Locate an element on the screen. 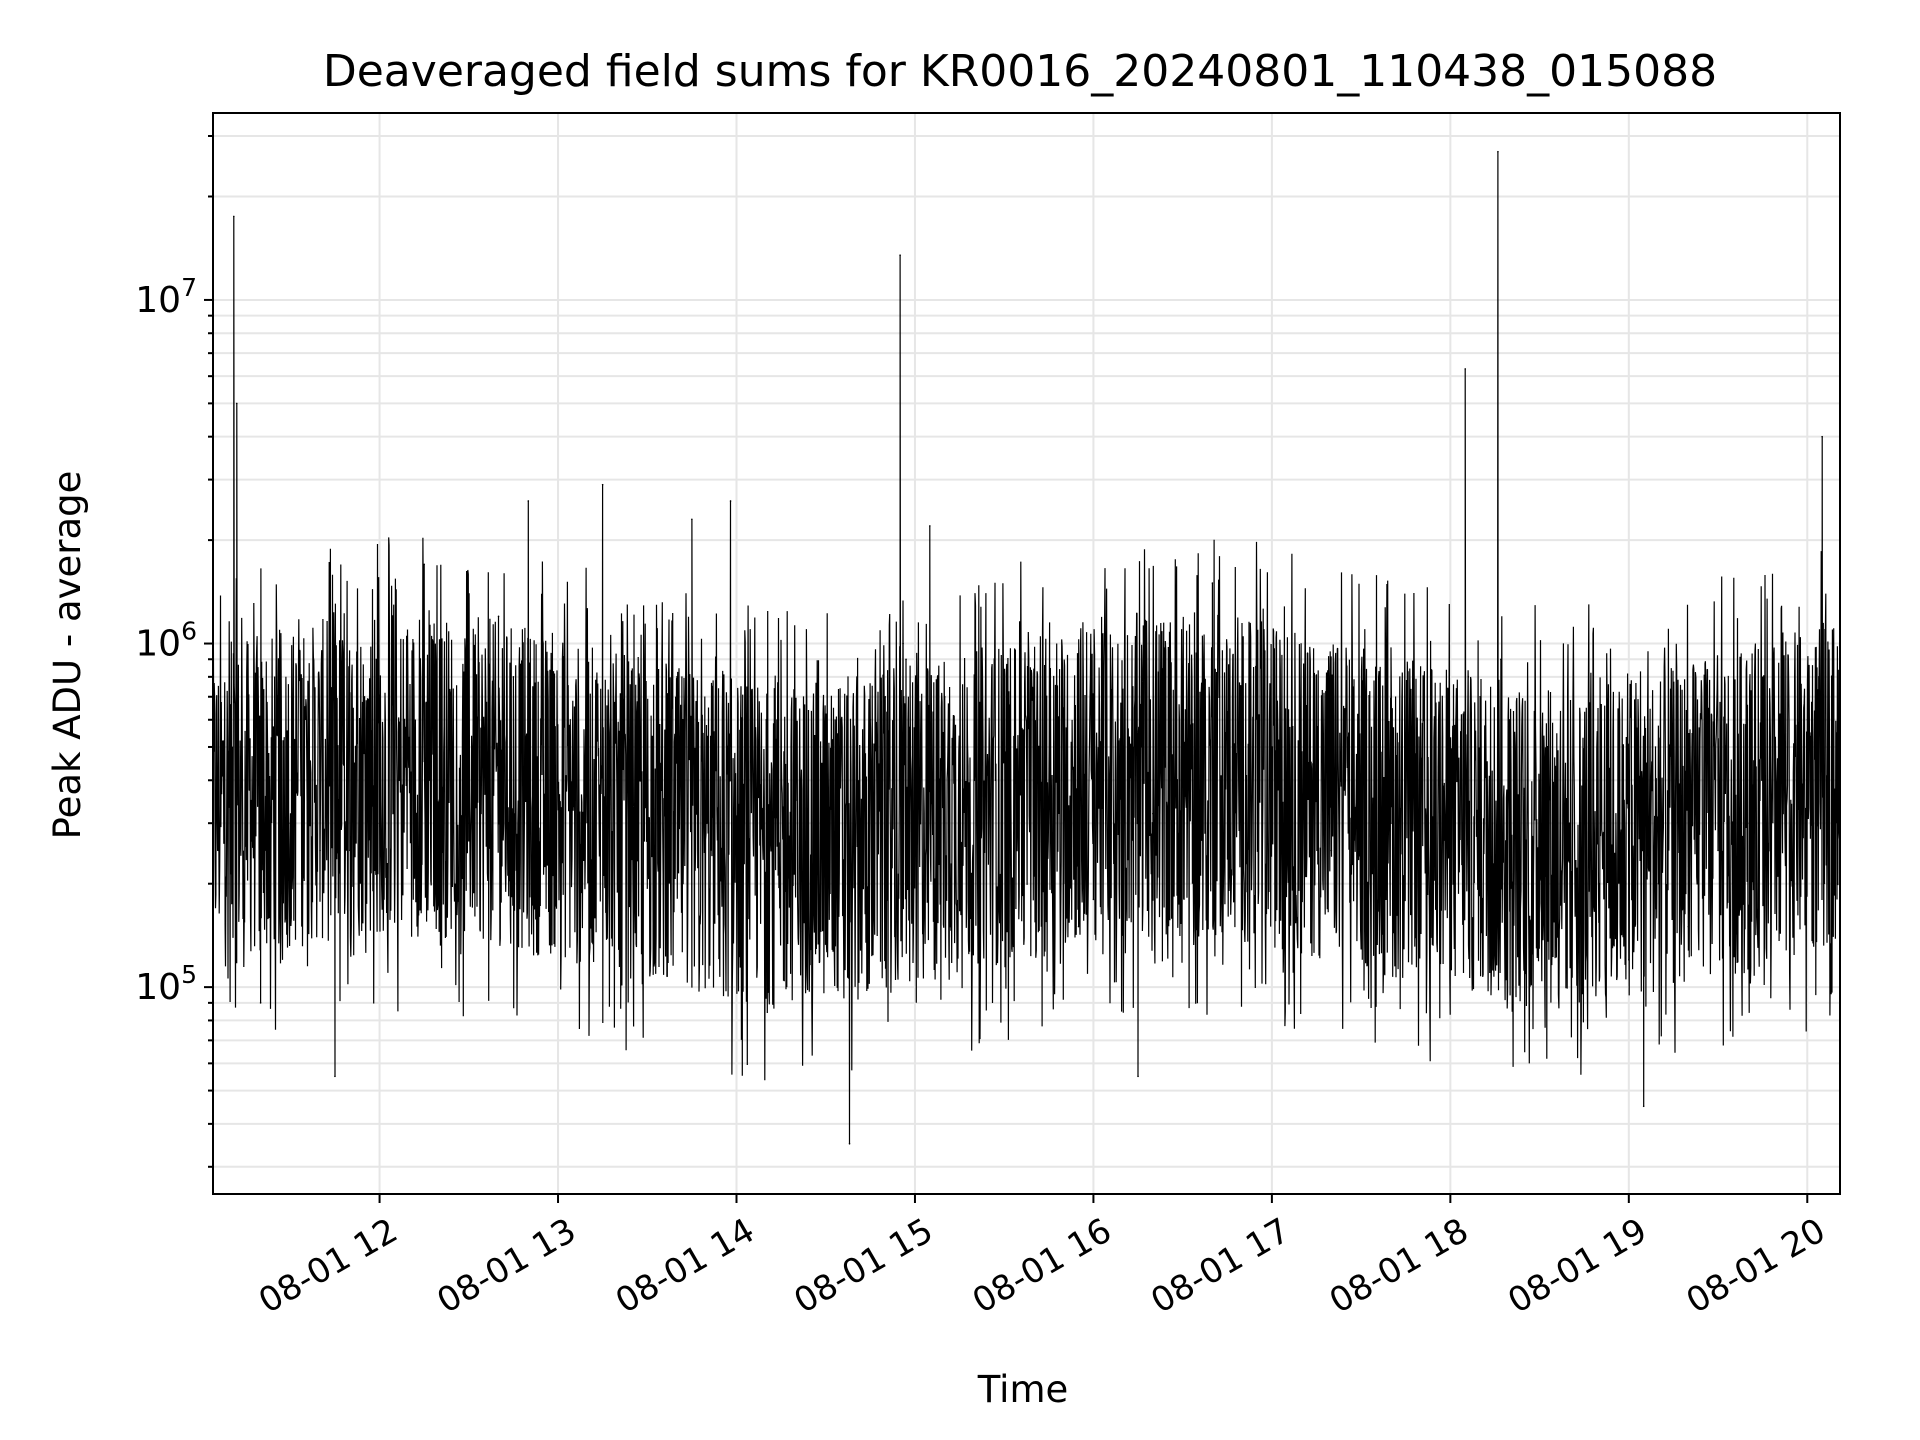  y-tick-exponent: 7 is located at coordinates (189, 287).